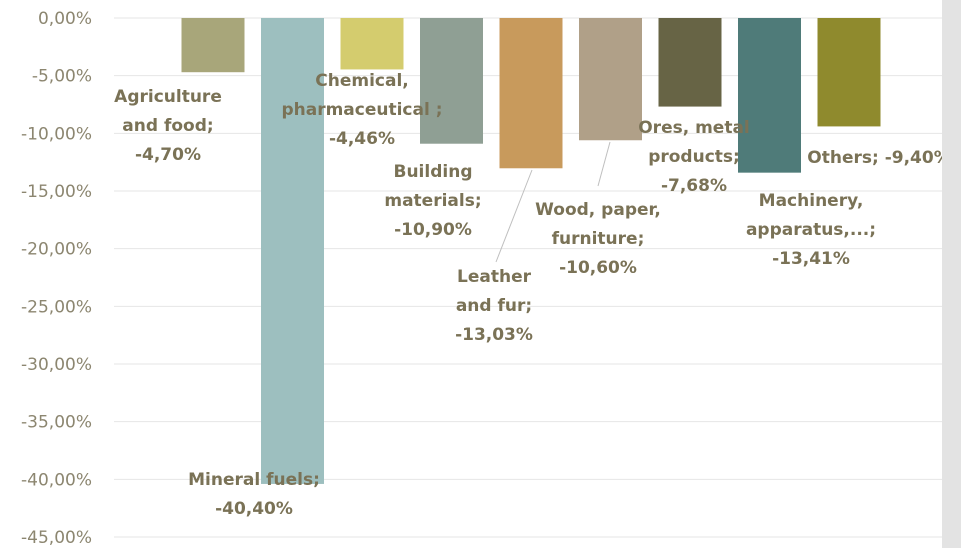 The height and width of the screenshot is (548, 961). Describe the element at coordinates (65, 19) in the screenshot. I see `y-tick-label: 0,00%` at that location.